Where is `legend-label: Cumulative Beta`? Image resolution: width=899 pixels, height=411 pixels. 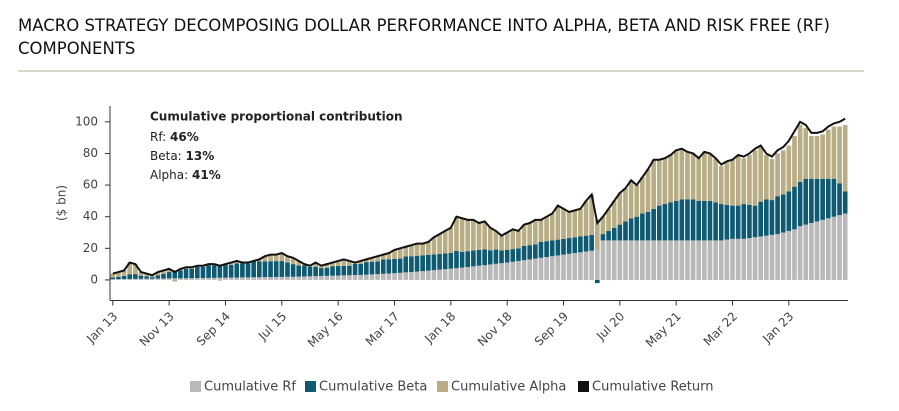 legend-label: Cumulative Beta is located at coordinates (373, 387).